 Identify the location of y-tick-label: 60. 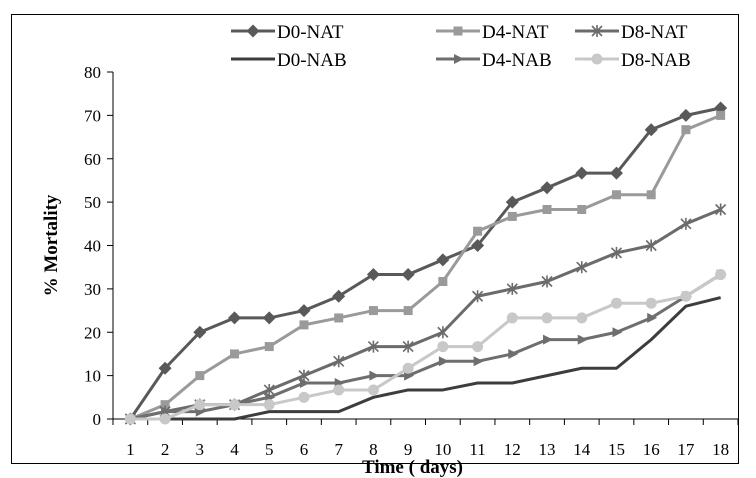
(92, 159).